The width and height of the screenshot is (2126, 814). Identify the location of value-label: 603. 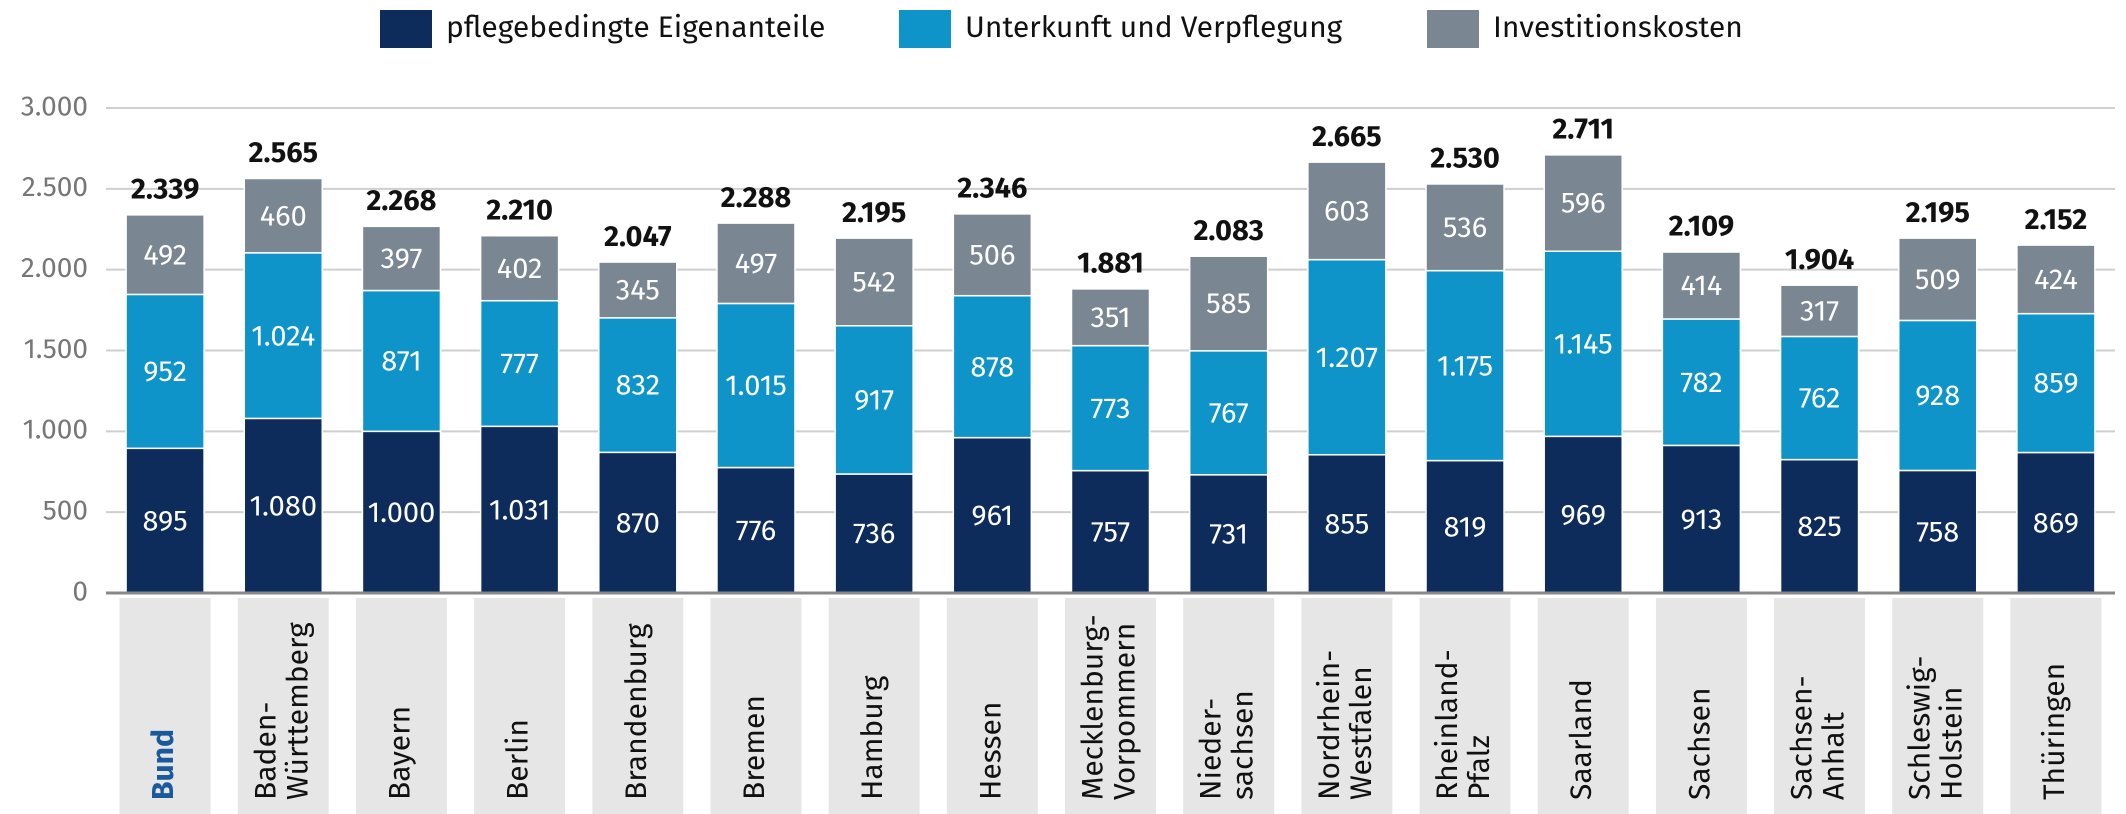
(1347, 211).